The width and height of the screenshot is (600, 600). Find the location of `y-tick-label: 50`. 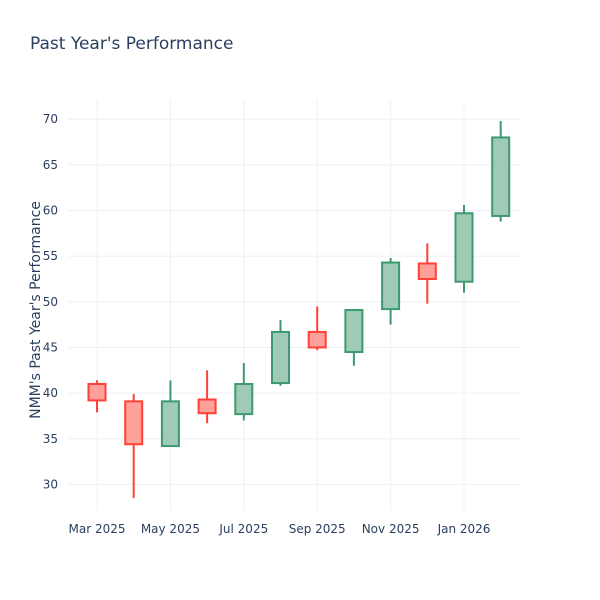

y-tick-label: 50 is located at coordinates (50, 302).